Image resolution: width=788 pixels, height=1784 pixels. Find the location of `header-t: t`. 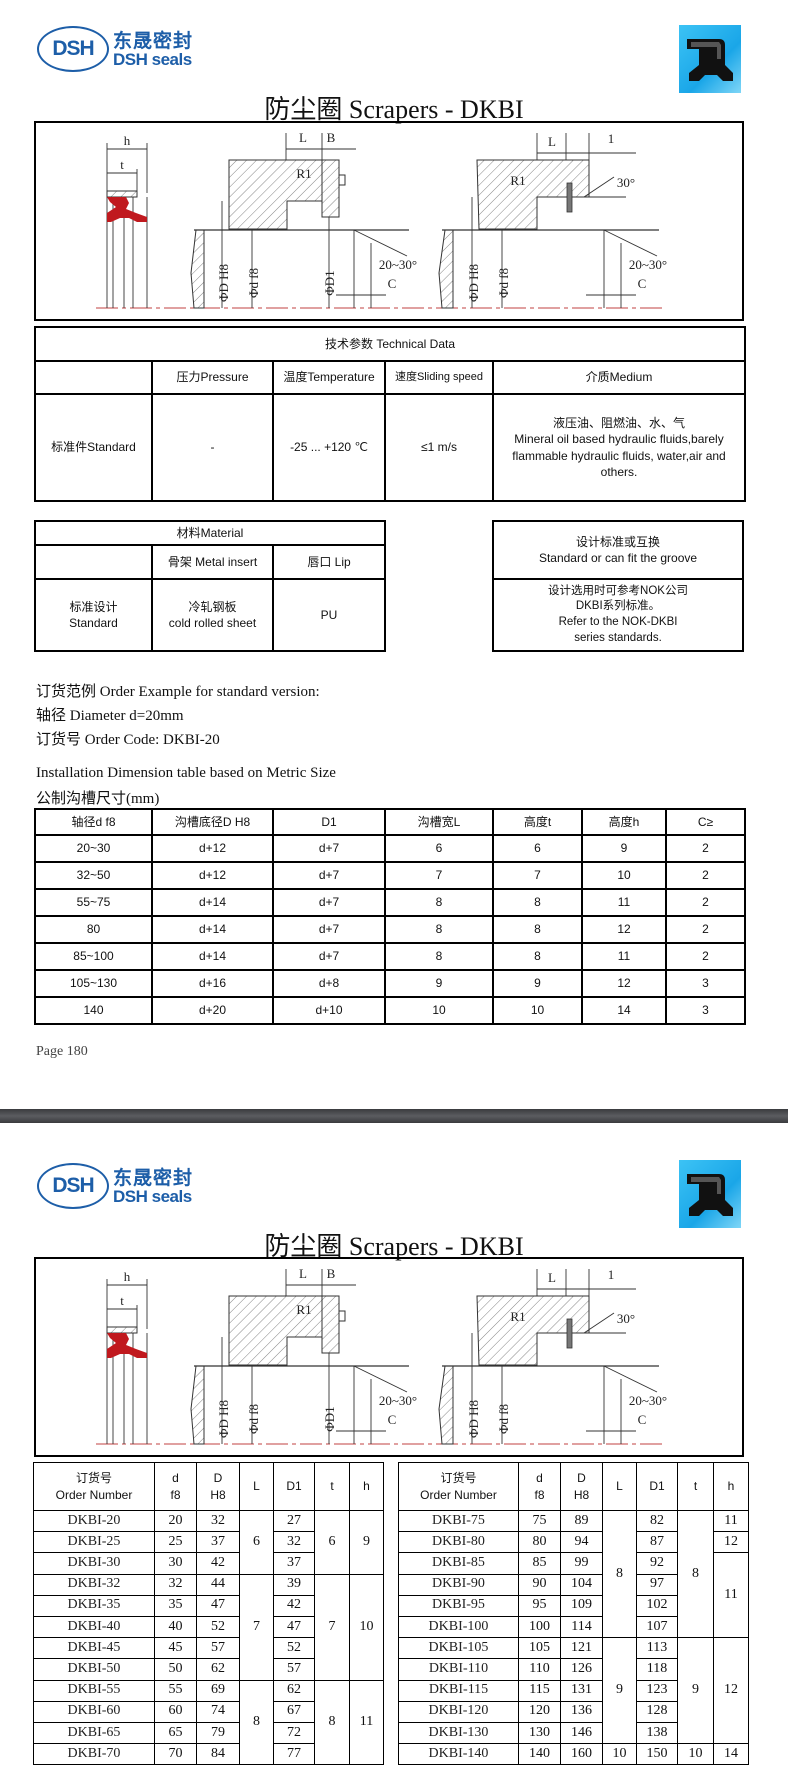

header-t: t is located at coordinates (695, 1486).